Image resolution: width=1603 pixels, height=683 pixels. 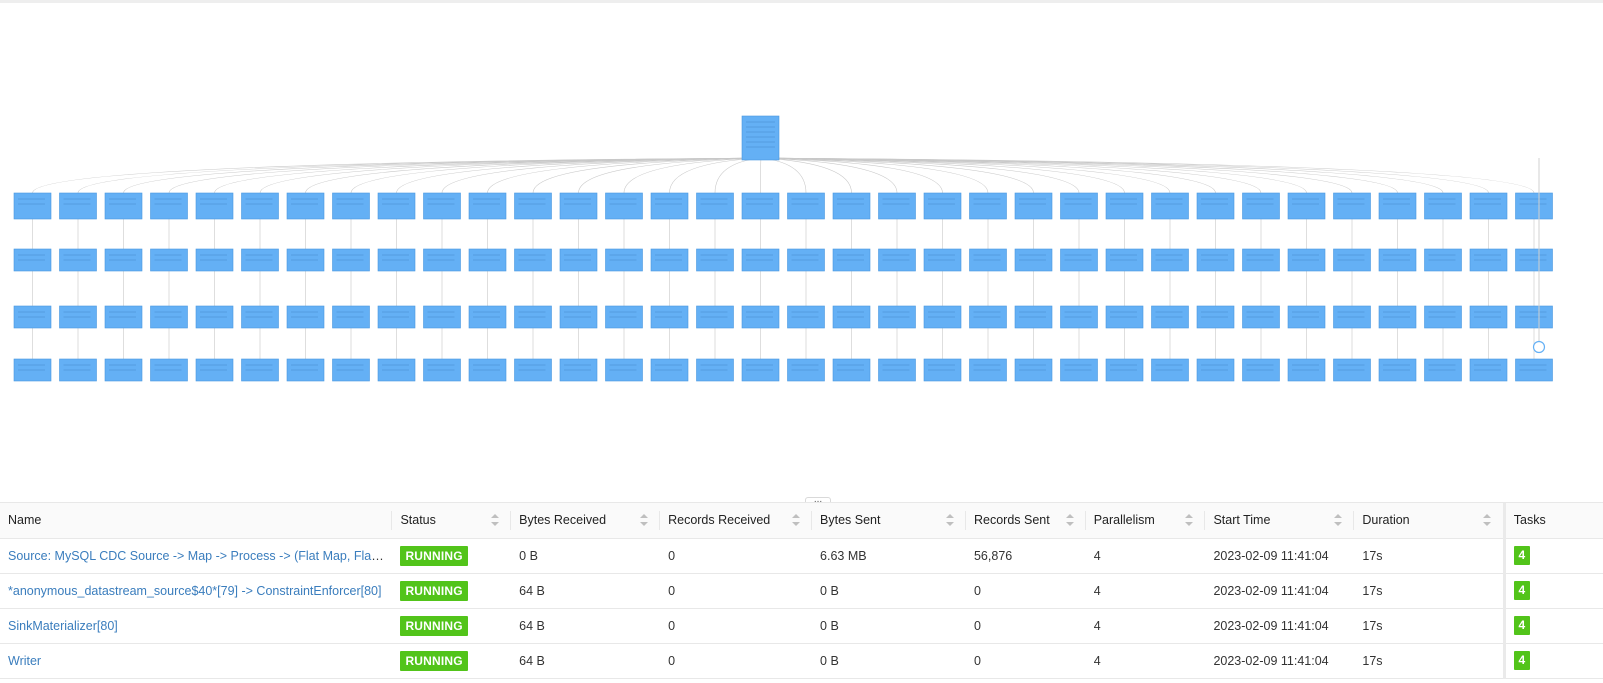 What do you see at coordinates (736, 521) in the screenshot?
I see `column-header-records-received: Records Received` at bounding box center [736, 521].